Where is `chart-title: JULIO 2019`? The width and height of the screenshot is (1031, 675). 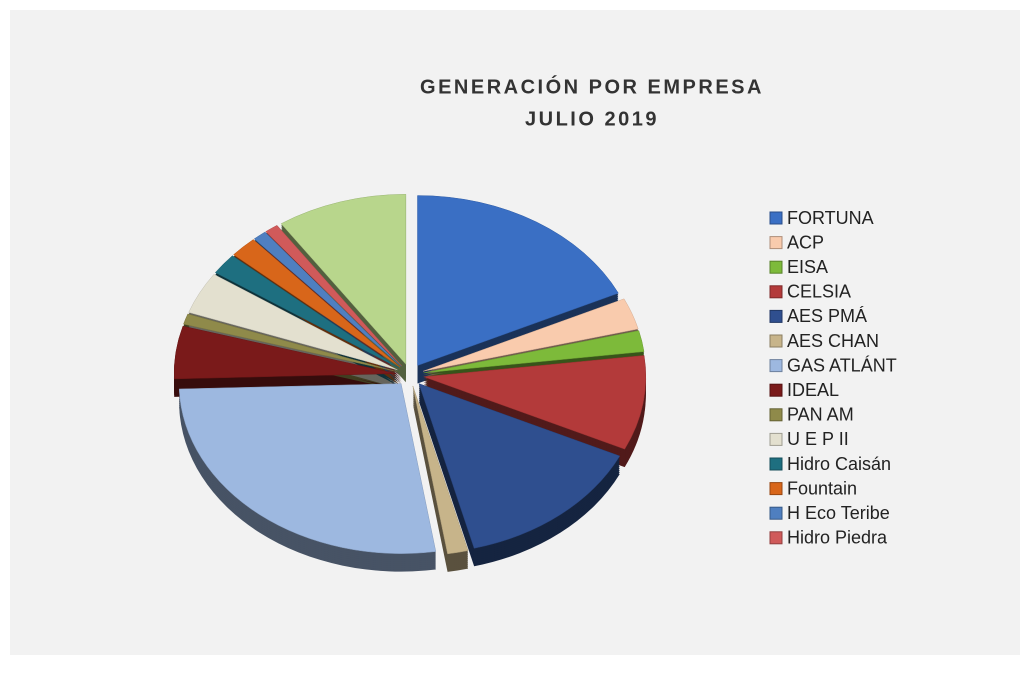 chart-title: JULIO 2019 is located at coordinates (592, 119).